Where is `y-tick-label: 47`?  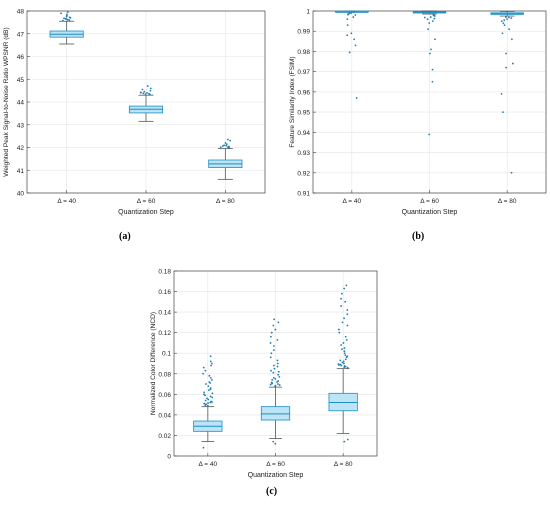
y-tick-label: 47 is located at coordinates (21, 34).